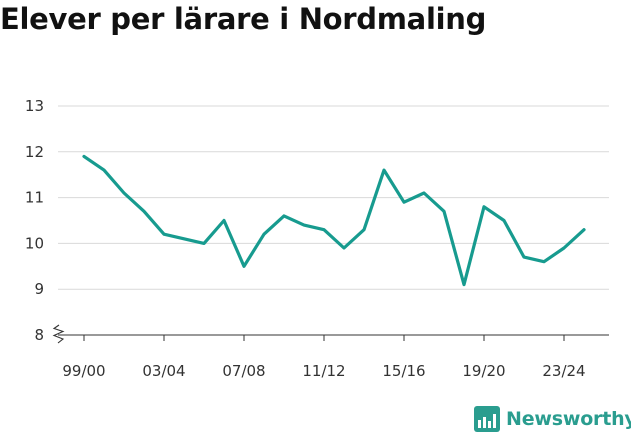 The height and width of the screenshot is (439, 631). Describe the element at coordinates (563, 371) in the screenshot. I see `x-tick-label: 23/24` at that location.